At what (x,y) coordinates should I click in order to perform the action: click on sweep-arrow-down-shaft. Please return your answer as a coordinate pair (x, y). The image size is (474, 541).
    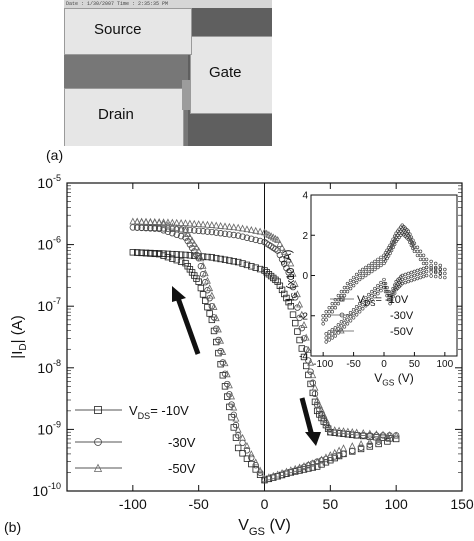
    Looking at the image, I should click on (307, 417).